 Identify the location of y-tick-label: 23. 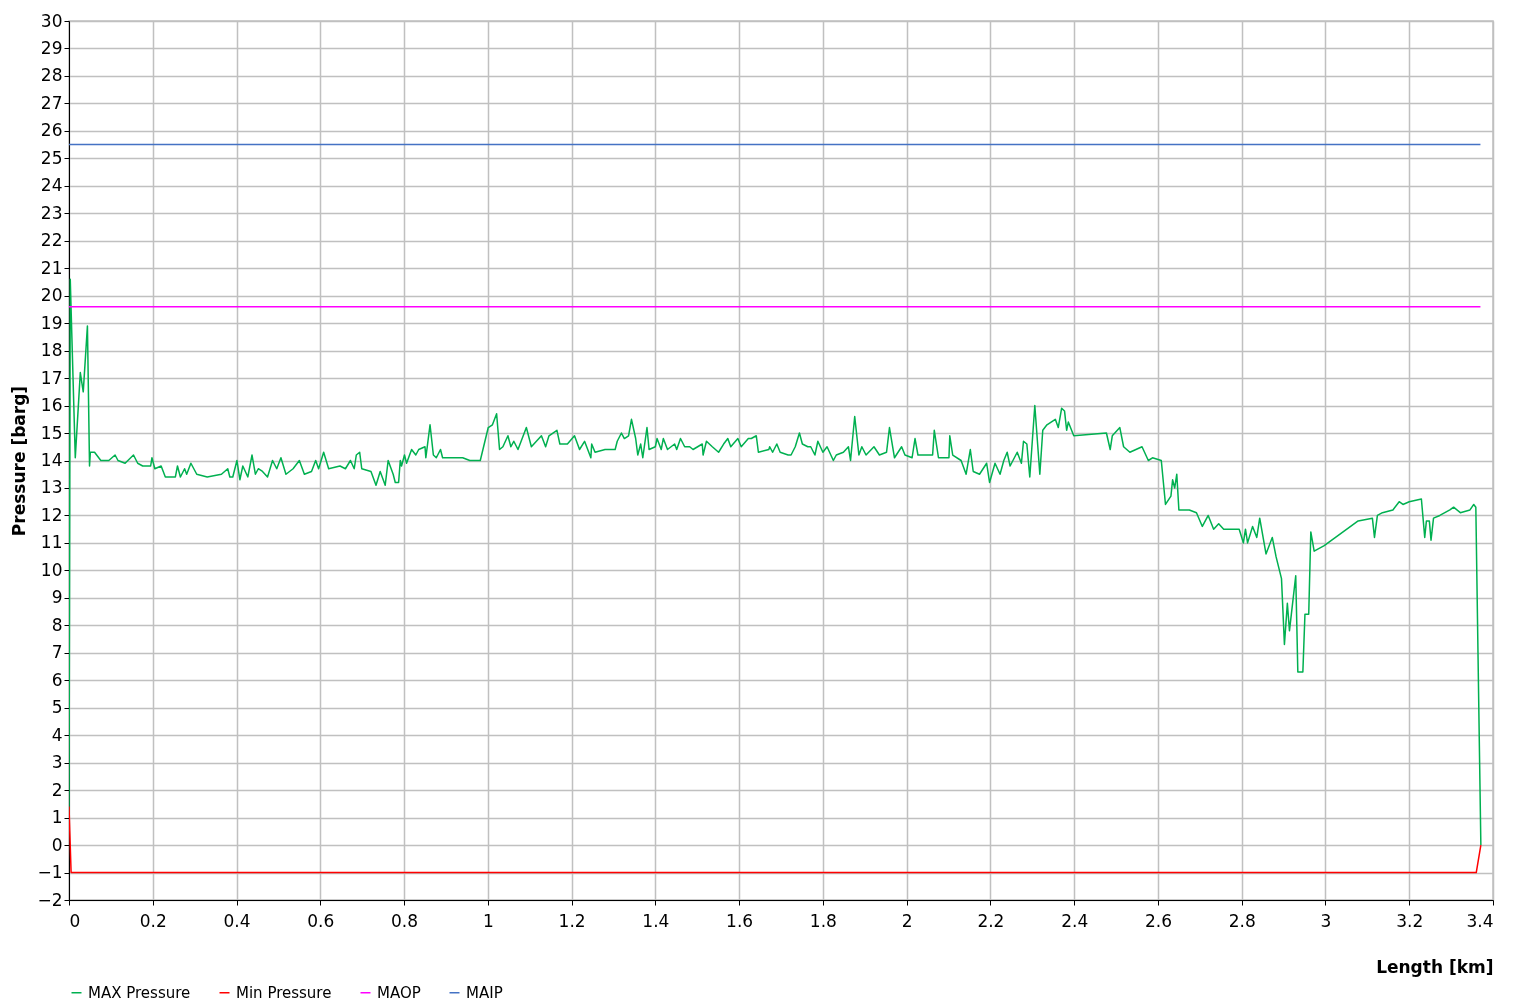
(51, 212).